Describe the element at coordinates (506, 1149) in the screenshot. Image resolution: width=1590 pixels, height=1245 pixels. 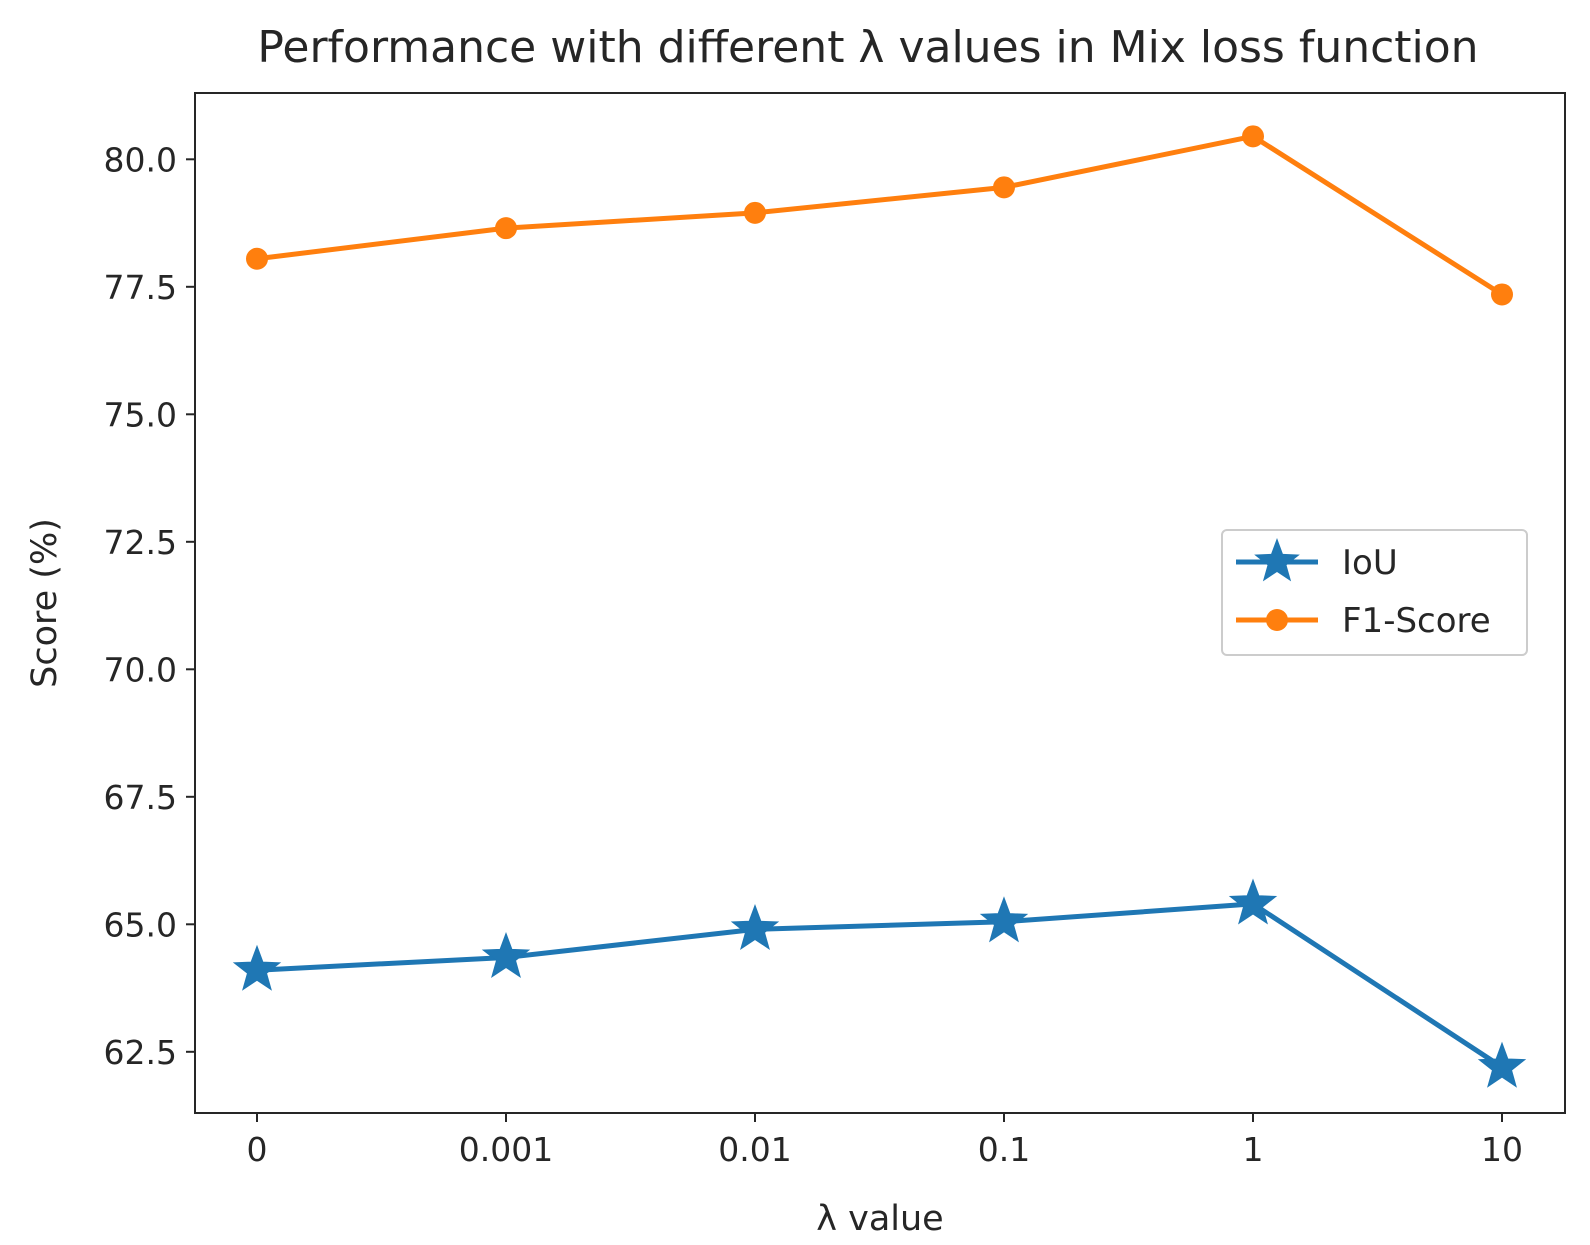
I see `x-tick-label: 0.001` at that location.